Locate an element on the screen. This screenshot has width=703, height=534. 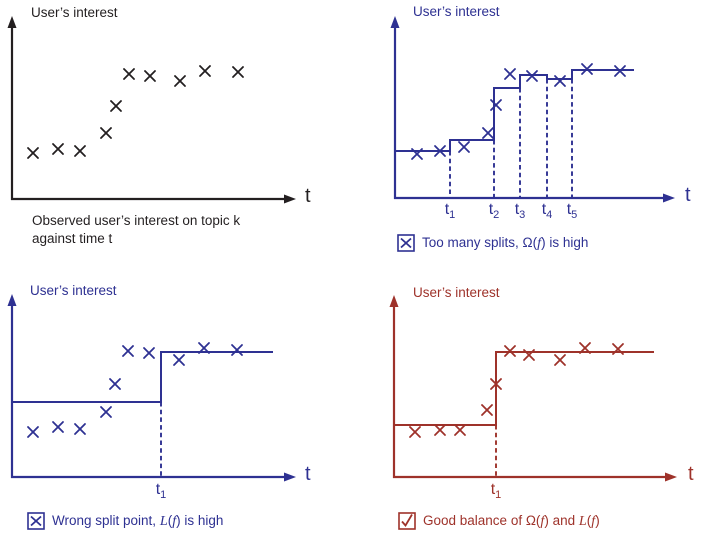
caption-text: Wrong split point, L(f) is high is located at coordinates (137, 521).